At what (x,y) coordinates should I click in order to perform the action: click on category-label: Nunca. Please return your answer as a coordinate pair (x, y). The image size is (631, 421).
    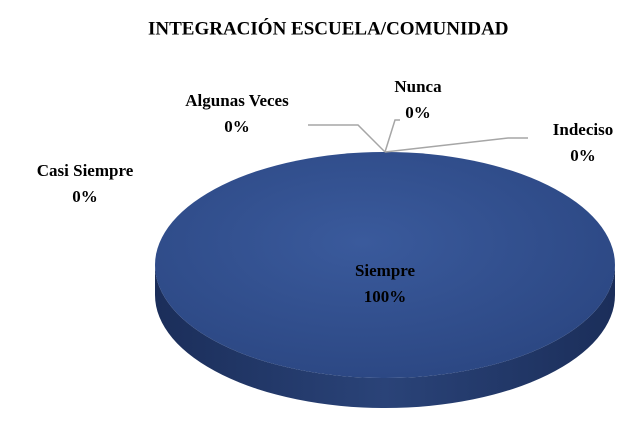
    Looking at the image, I should click on (418, 86).